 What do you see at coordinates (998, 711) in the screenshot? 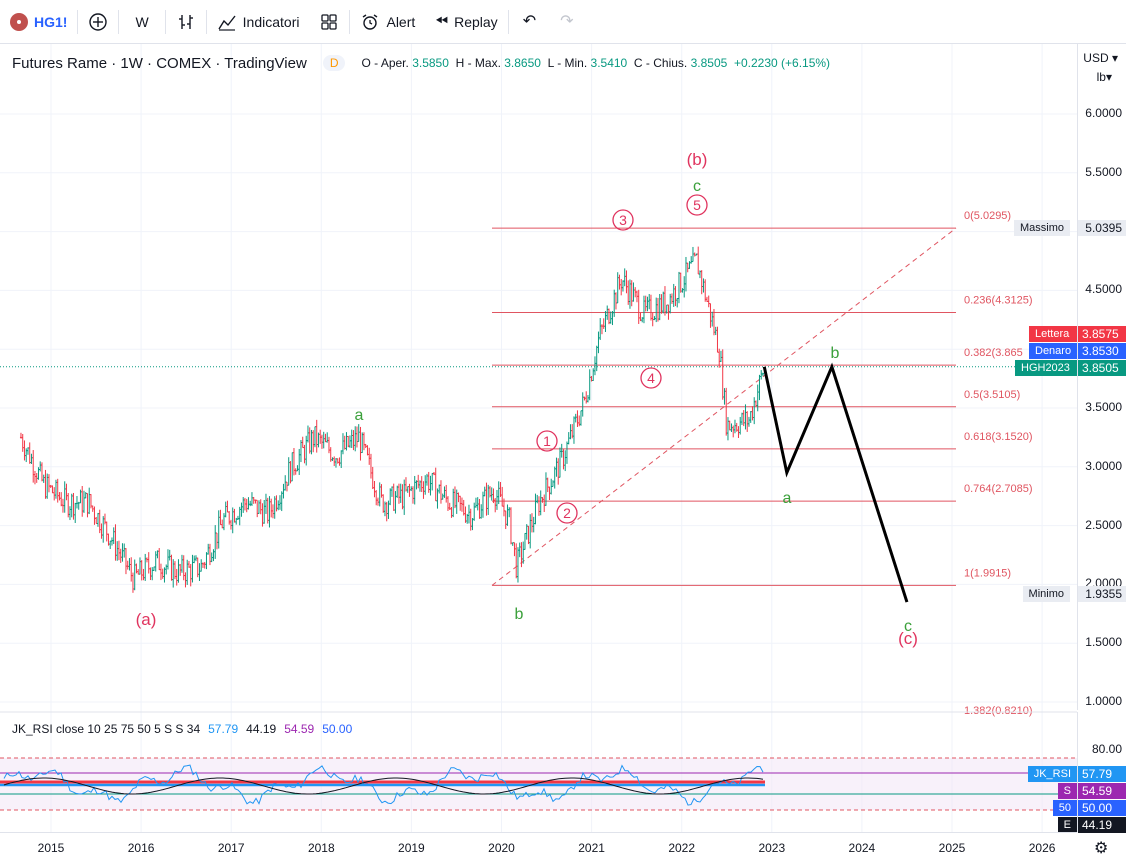
I see `fib-level-label: 1.382(0.8210)` at bounding box center [998, 711].